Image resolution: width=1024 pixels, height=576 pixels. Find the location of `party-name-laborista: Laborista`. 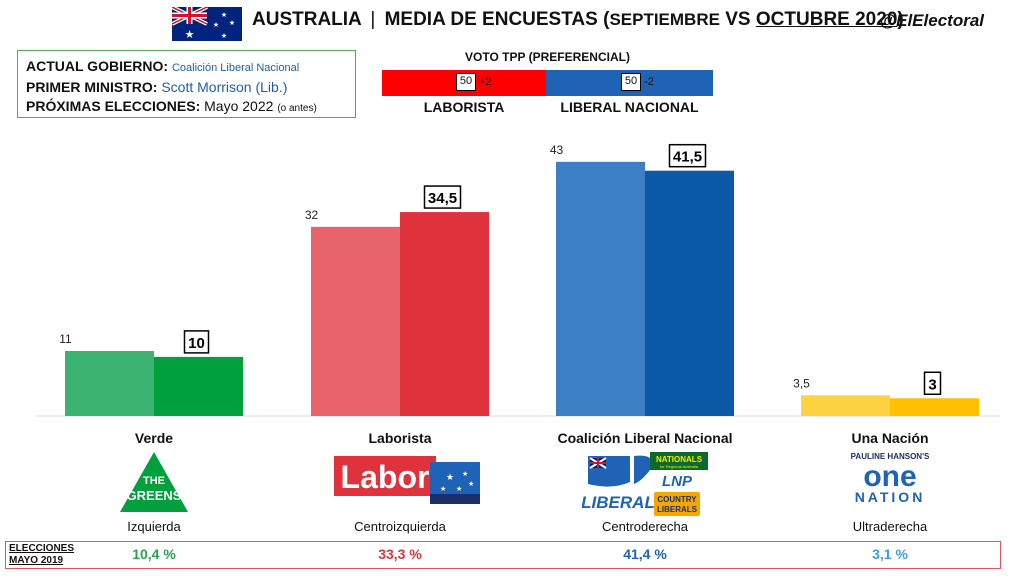

party-name-laborista: Laborista is located at coordinates (400, 438).